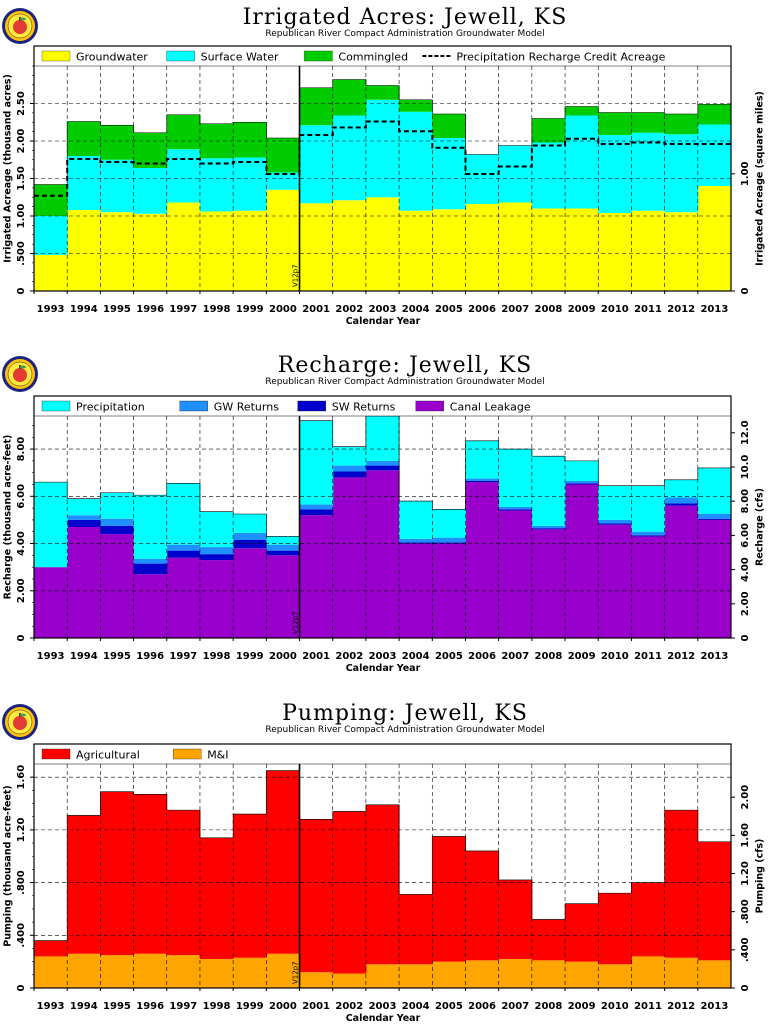 The height and width of the screenshot is (1024, 768). I want to click on bar-gw-returns-2011, so click(648, 533).